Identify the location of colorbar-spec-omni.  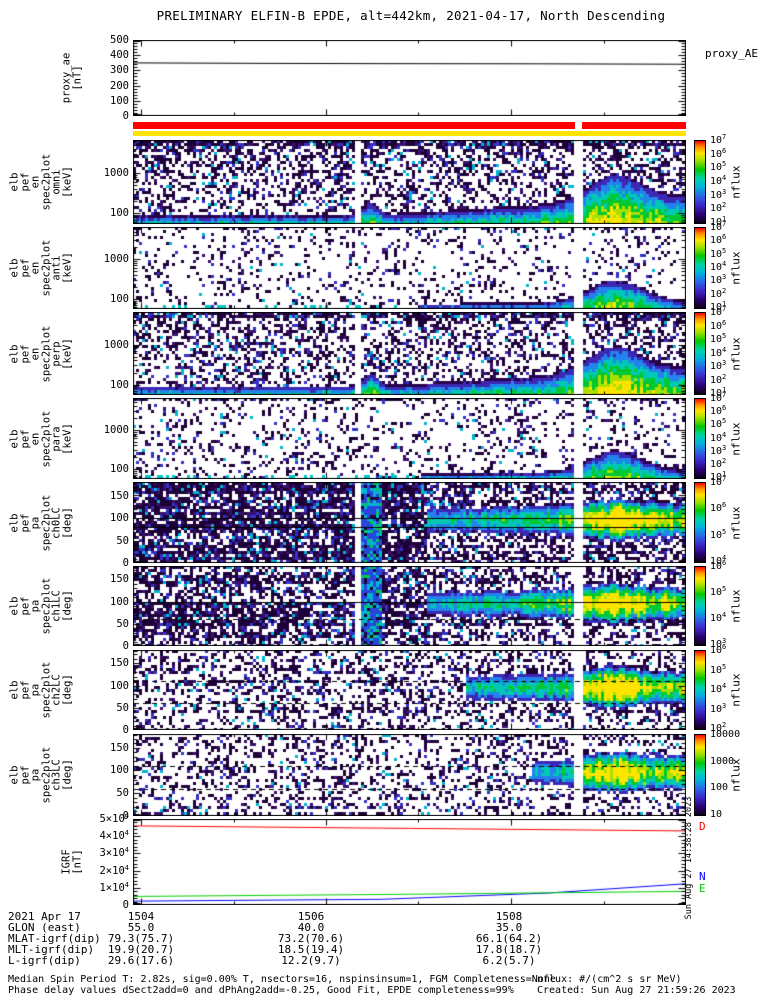
(700, 182).